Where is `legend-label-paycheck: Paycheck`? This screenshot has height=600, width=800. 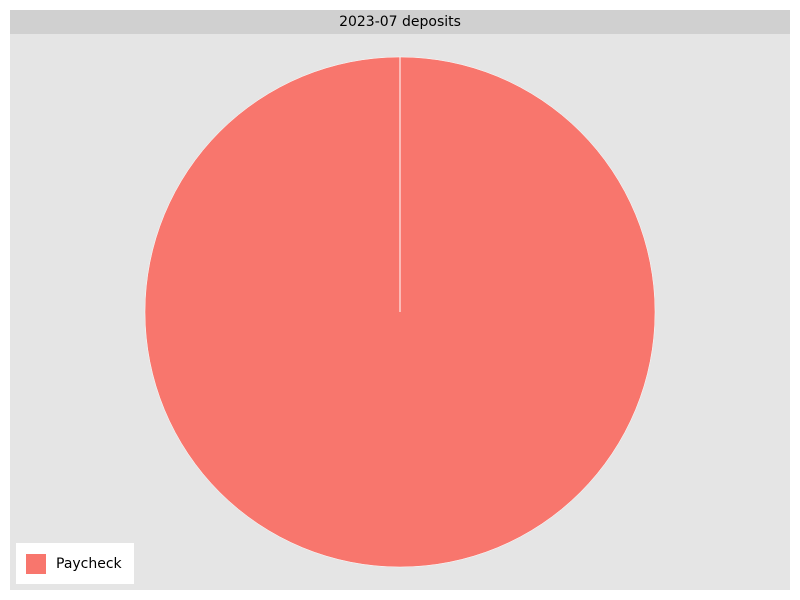
legend-label-paycheck: Paycheck is located at coordinates (89, 563).